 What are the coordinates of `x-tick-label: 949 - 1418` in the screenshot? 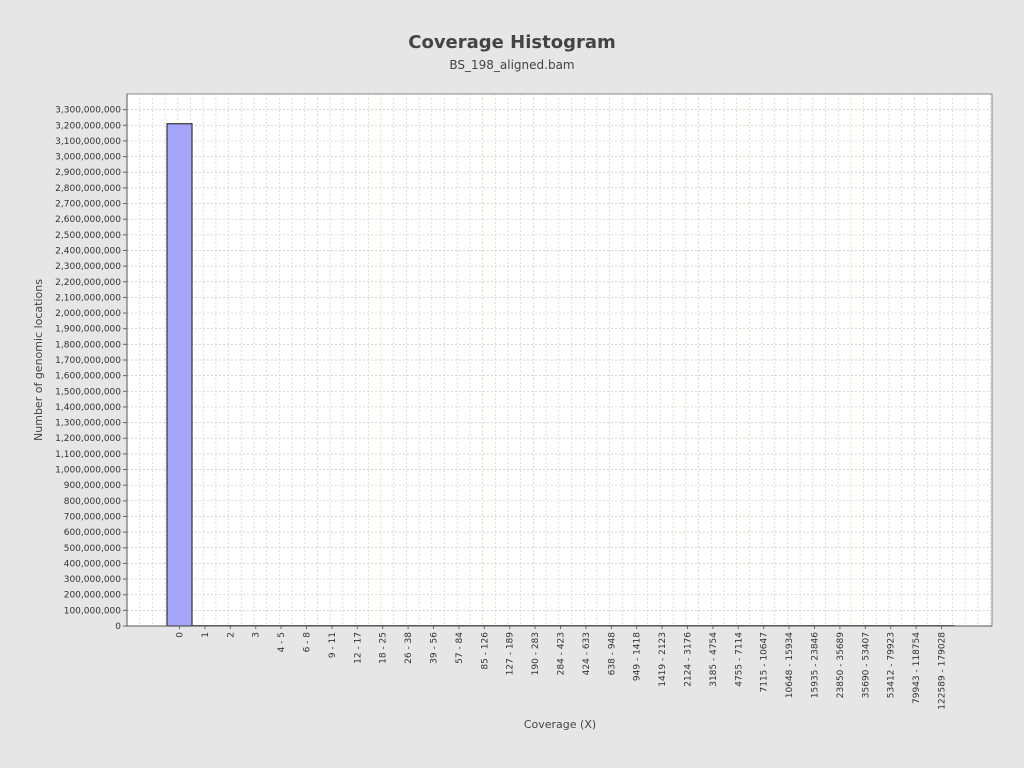 It's located at (638, 656).